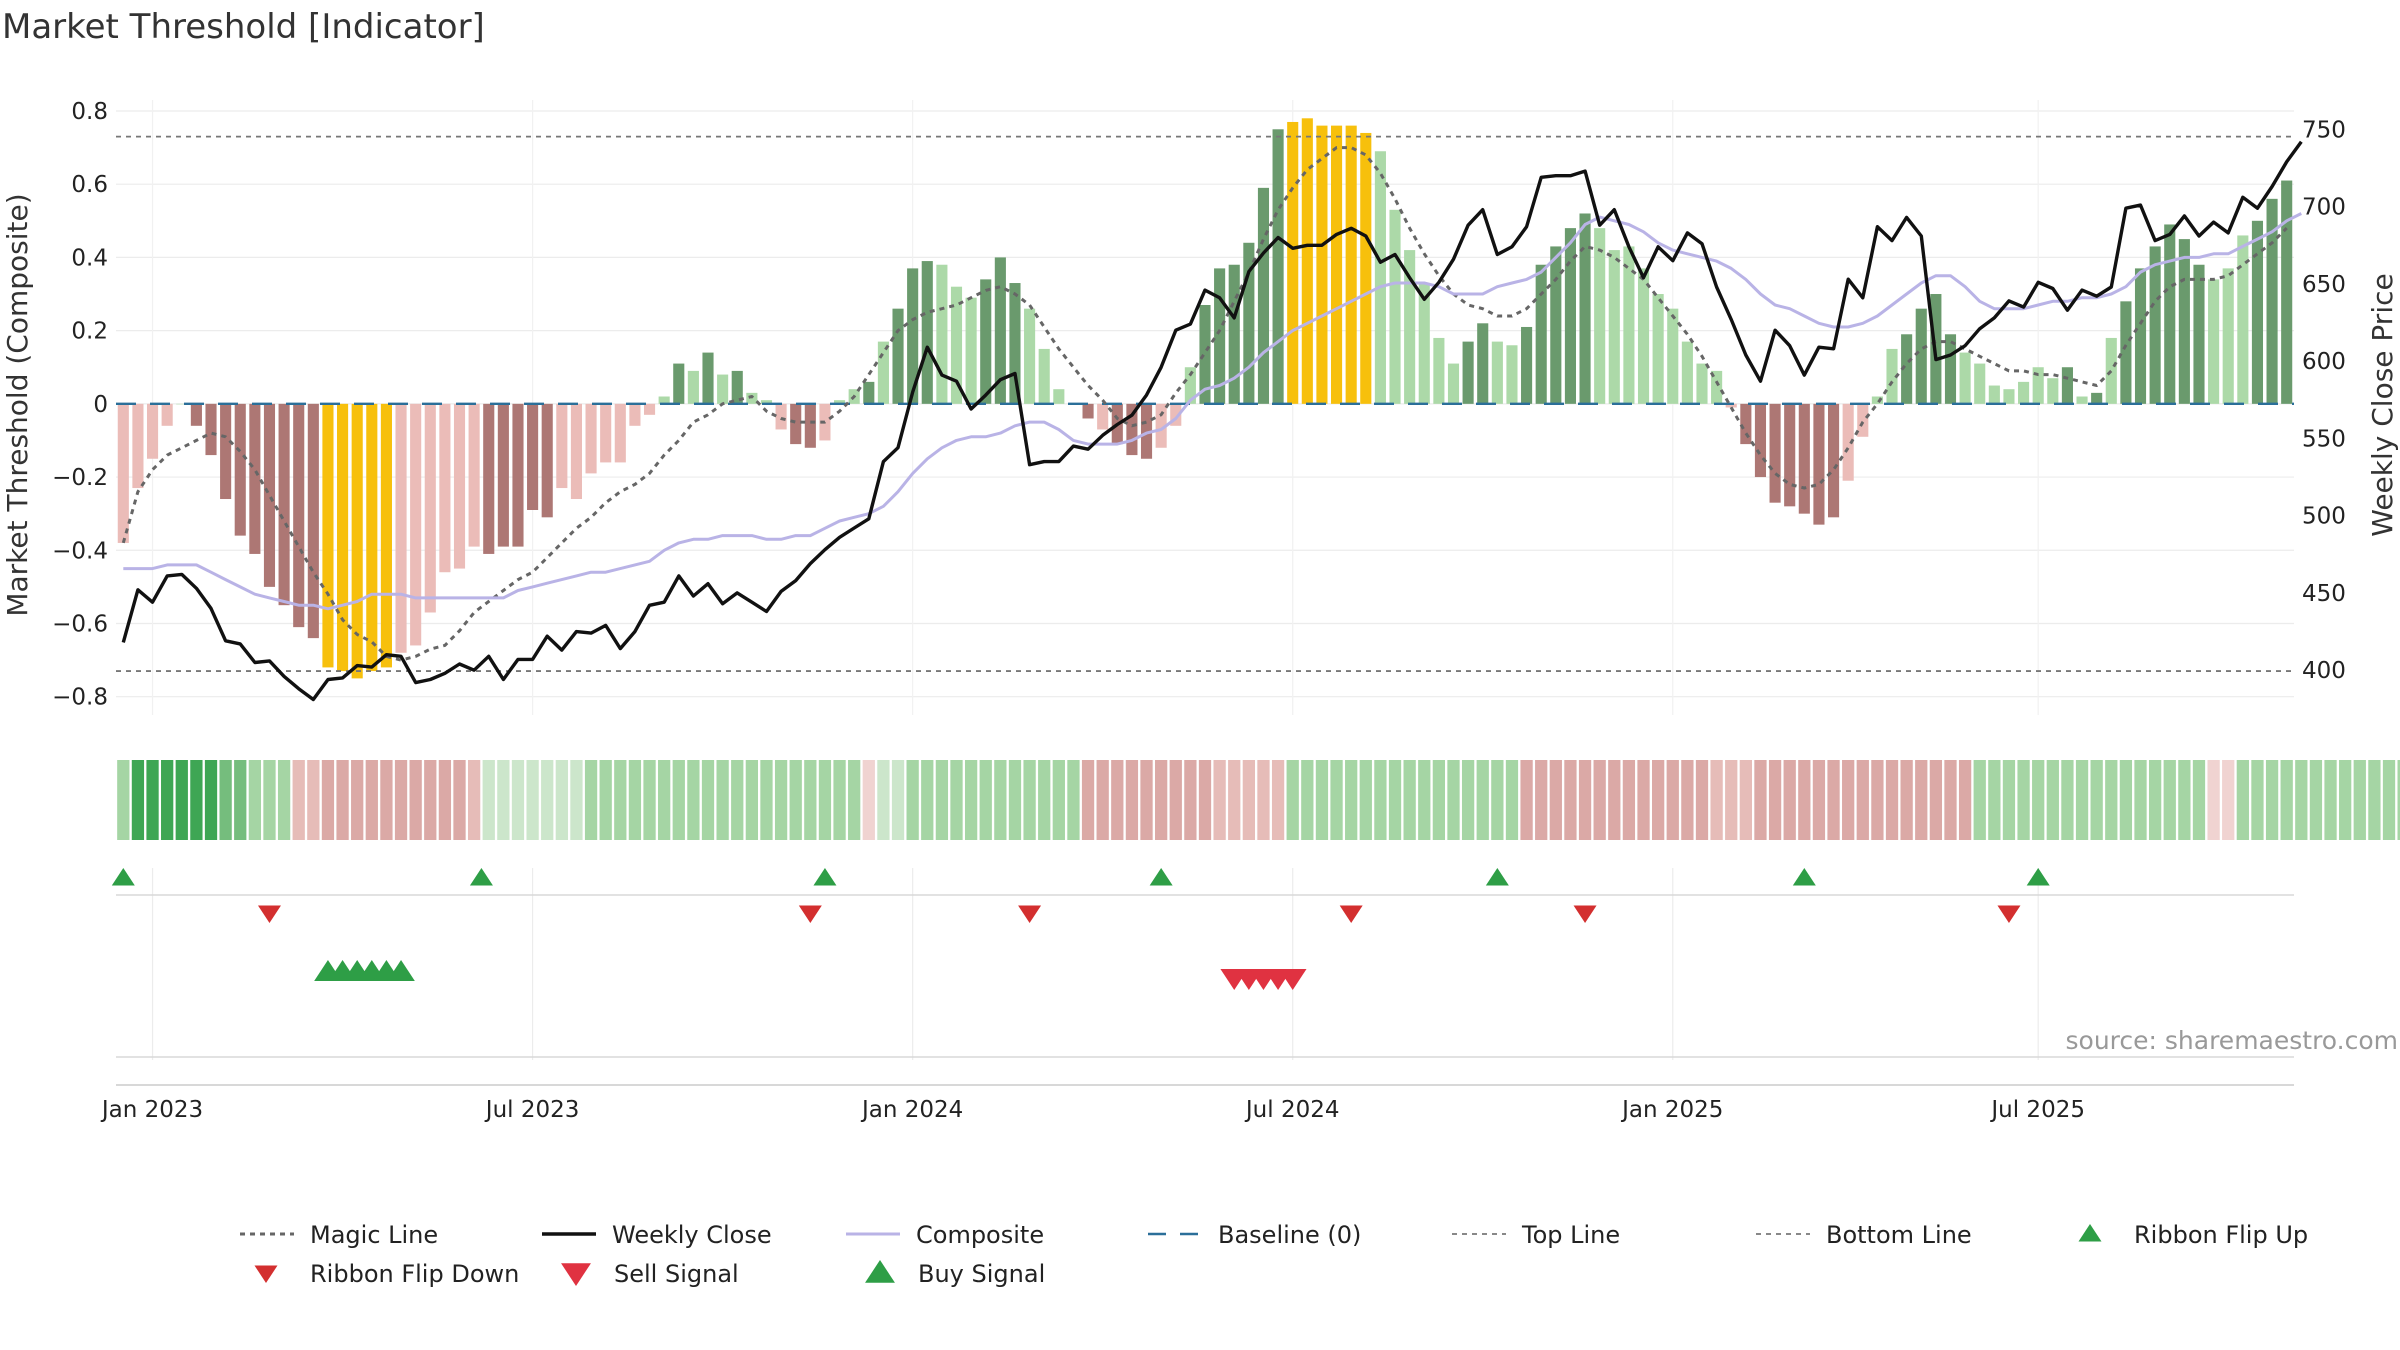 This screenshot has width=2400, height=1350. What do you see at coordinates (2037, 1110) in the screenshot?
I see `x-tick-label: Jul 2025` at bounding box center [2037, 1110].